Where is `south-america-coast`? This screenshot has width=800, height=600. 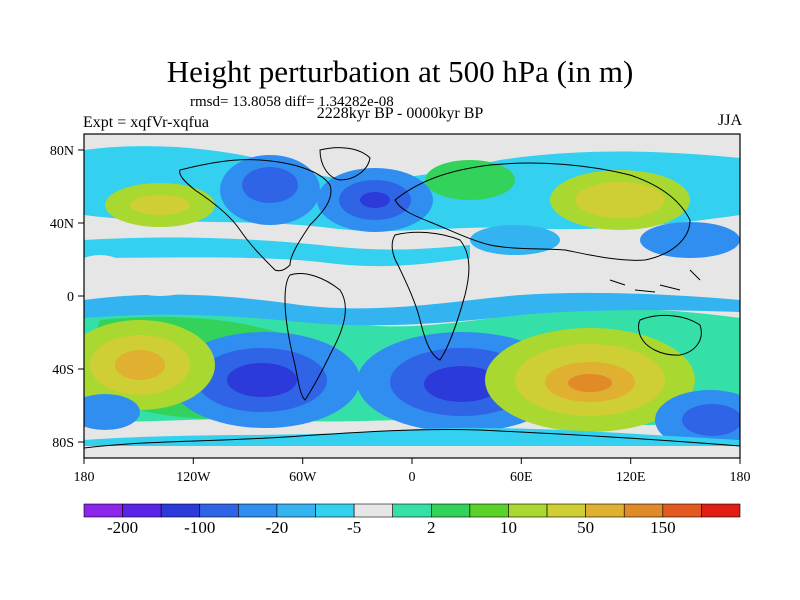 south-america-coast is located at coordinates (315, 337).